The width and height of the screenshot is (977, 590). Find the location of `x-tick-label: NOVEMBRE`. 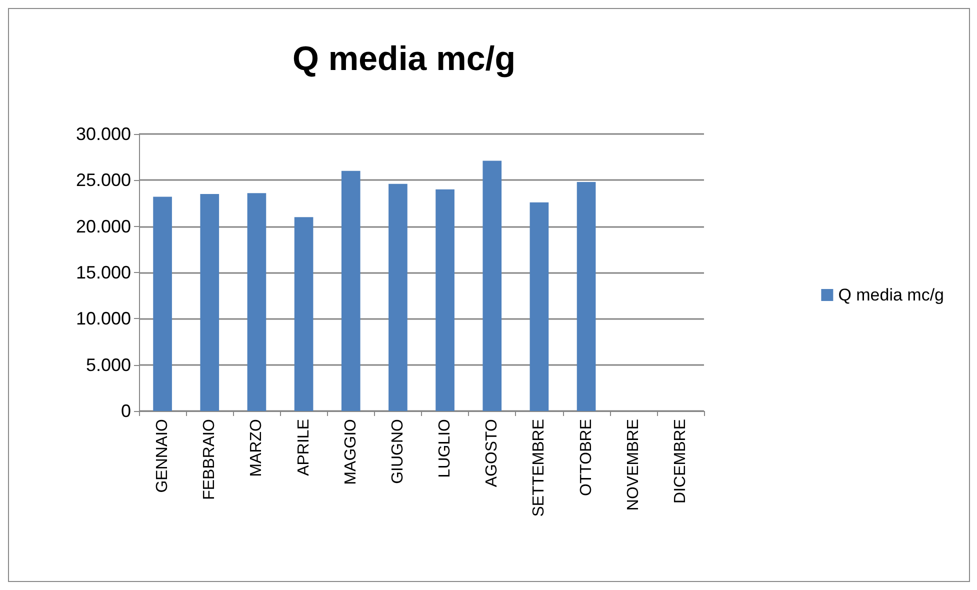

x-tick-label: NOVEMBRE is located at coordinates (633, 465).